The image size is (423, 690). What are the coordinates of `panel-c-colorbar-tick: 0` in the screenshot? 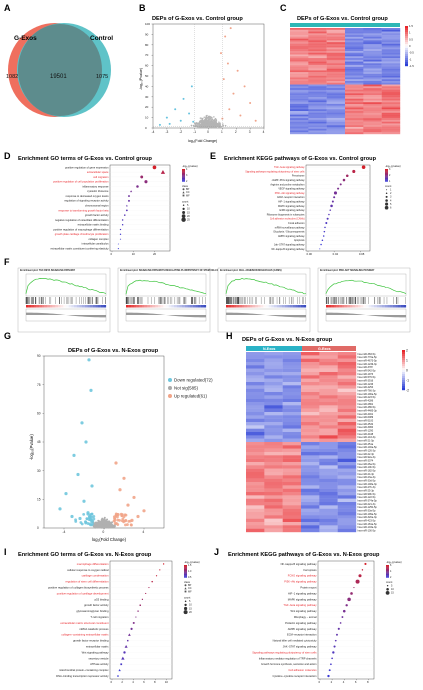 It's located at (410, 46).